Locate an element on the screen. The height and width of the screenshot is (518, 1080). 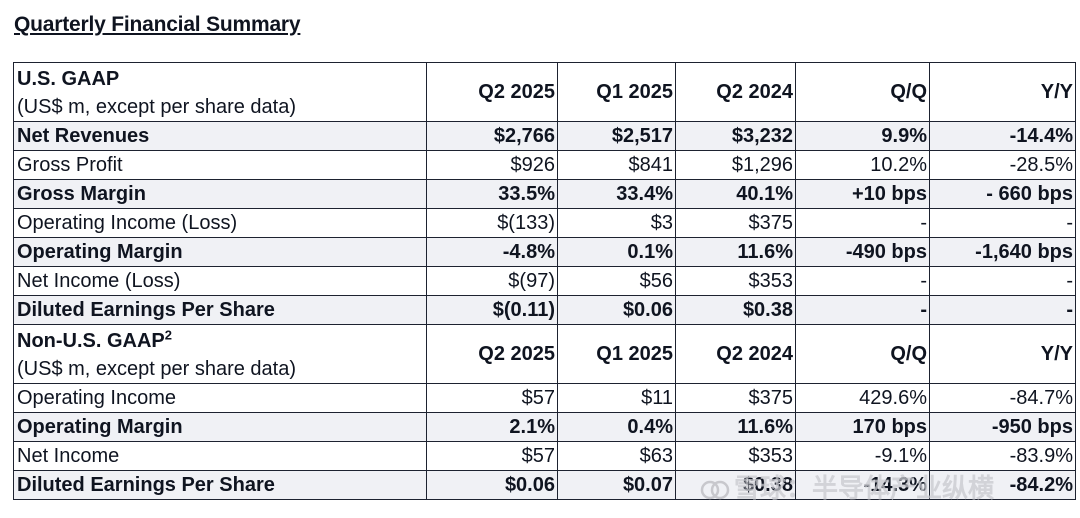
table-cell: -4.8% is located at coordinates (492, 252).